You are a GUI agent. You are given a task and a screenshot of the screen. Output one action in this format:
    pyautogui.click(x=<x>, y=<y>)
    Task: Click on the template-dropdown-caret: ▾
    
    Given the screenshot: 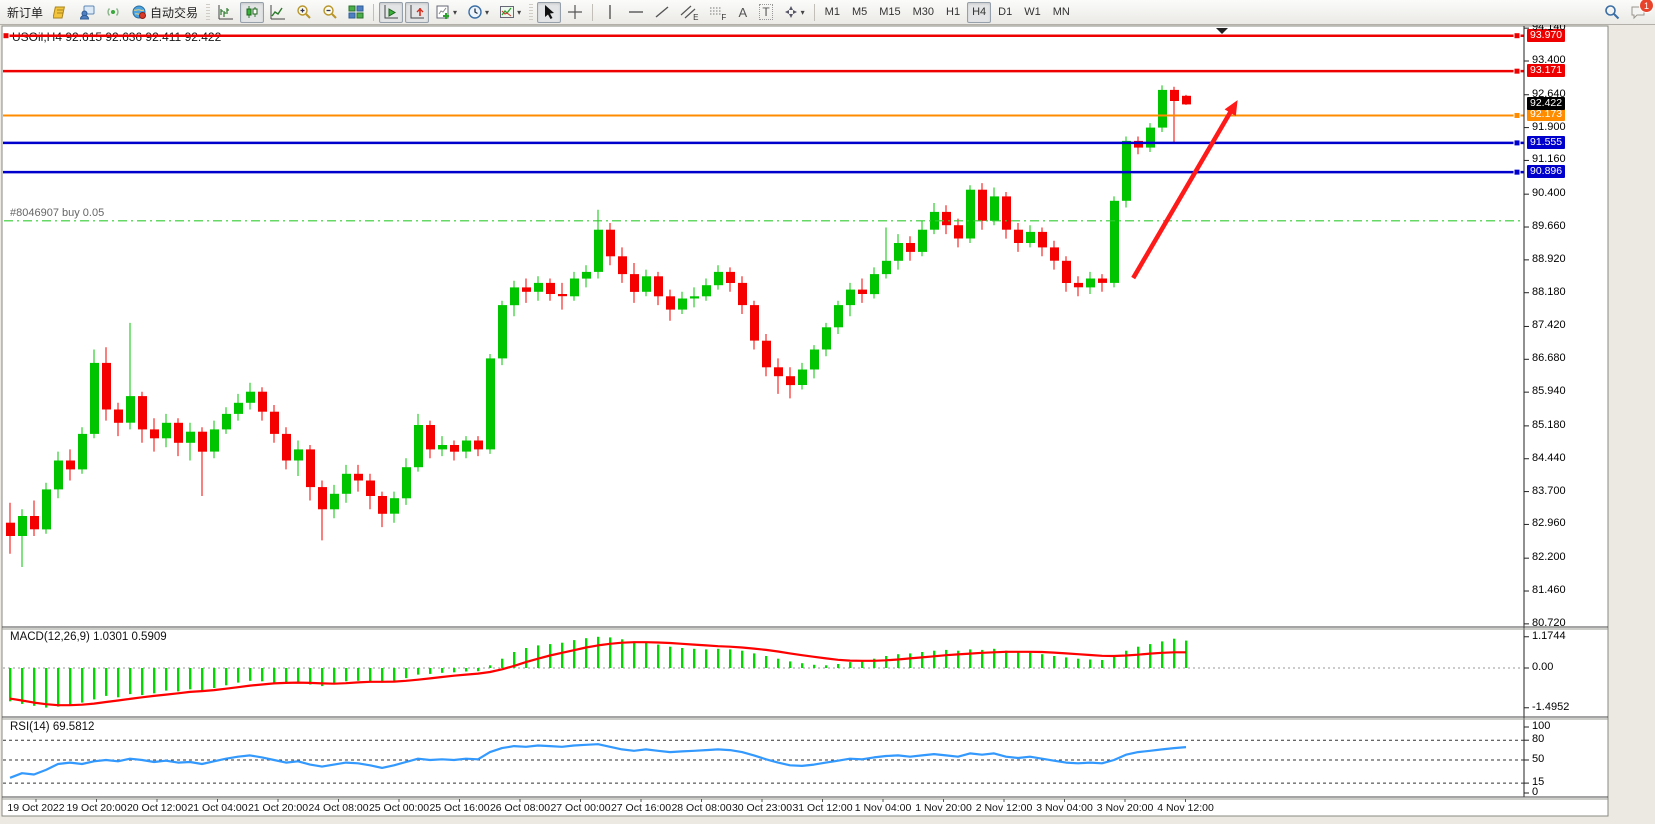 What is the action you would take?
    pyautogui.click(x=519, y=12)
    